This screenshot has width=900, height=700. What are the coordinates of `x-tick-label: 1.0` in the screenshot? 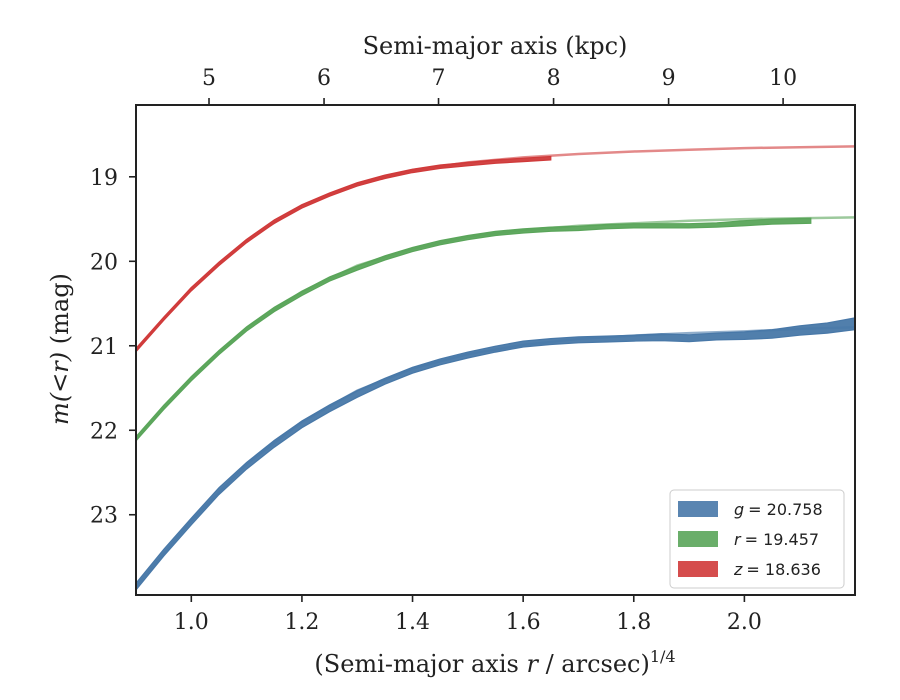 It's located at (191, 622).